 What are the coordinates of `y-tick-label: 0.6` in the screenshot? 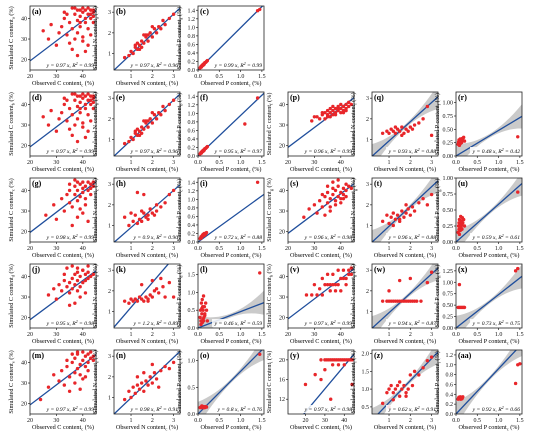 It's located at (192, 217).